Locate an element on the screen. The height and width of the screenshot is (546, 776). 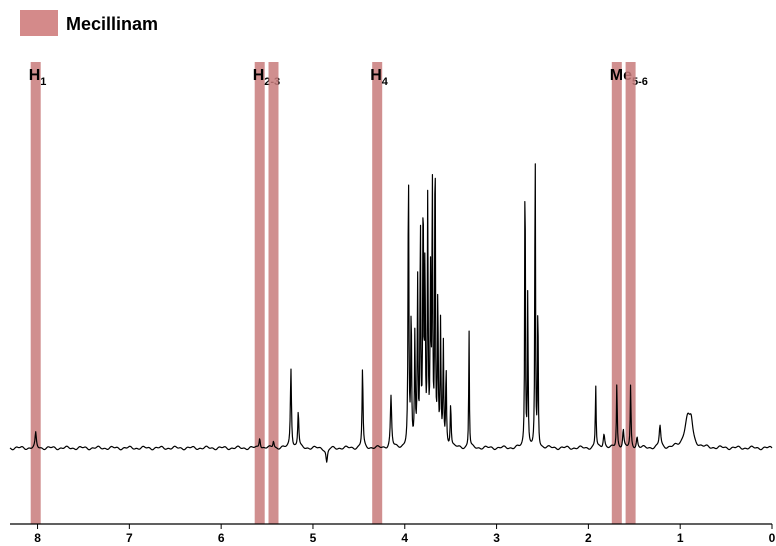
x-tick-label: 3 is located at coordinates (496, 538).